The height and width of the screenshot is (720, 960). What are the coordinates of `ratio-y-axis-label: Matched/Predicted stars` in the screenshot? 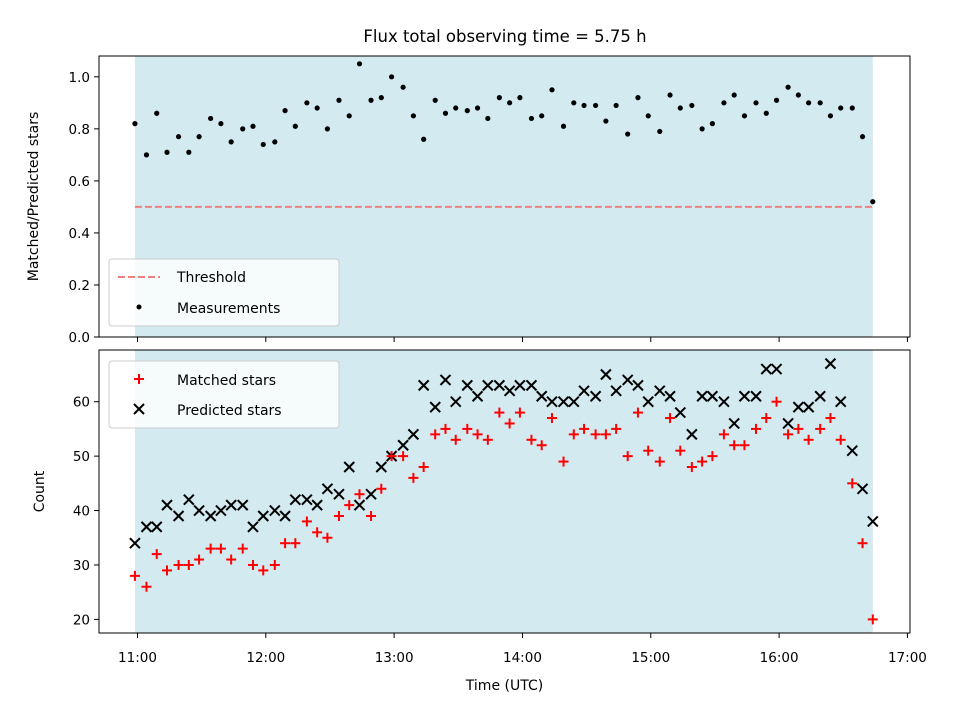 It's located at (34, 197).